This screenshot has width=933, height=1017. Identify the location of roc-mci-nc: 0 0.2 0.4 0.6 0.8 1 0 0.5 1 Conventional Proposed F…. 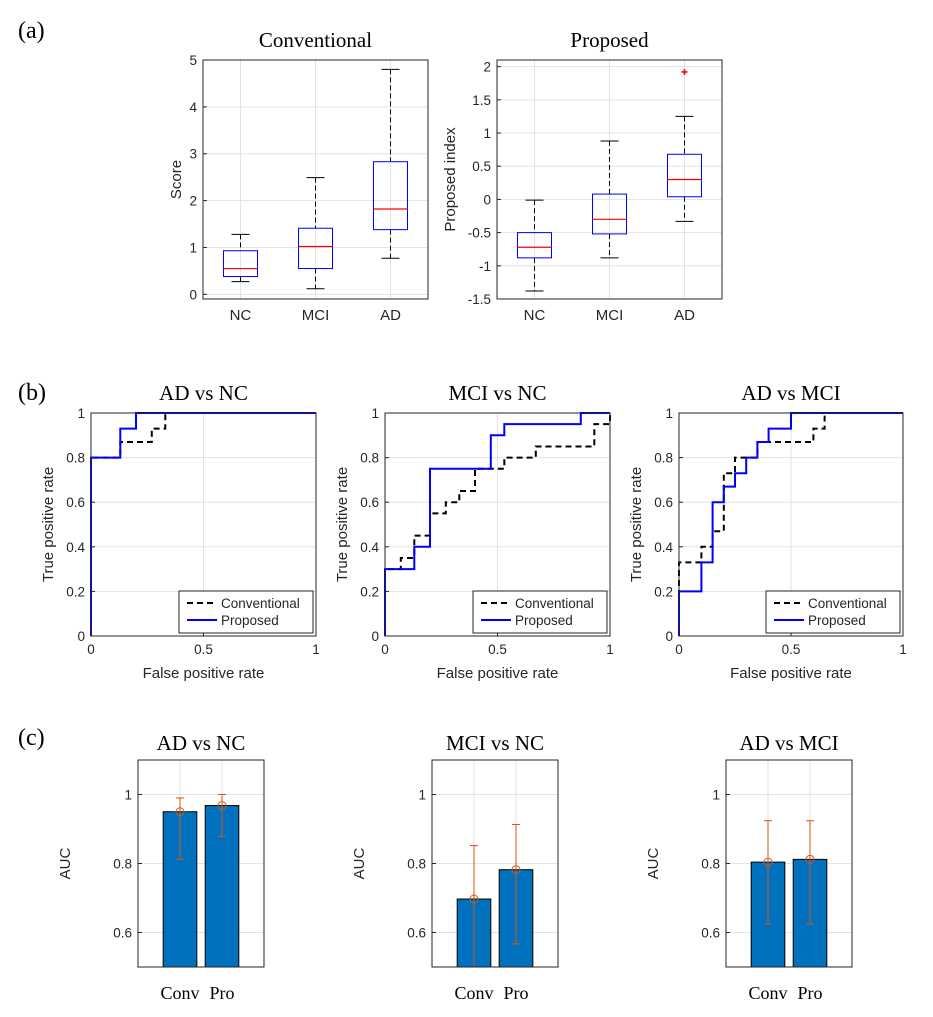
(474, 531).